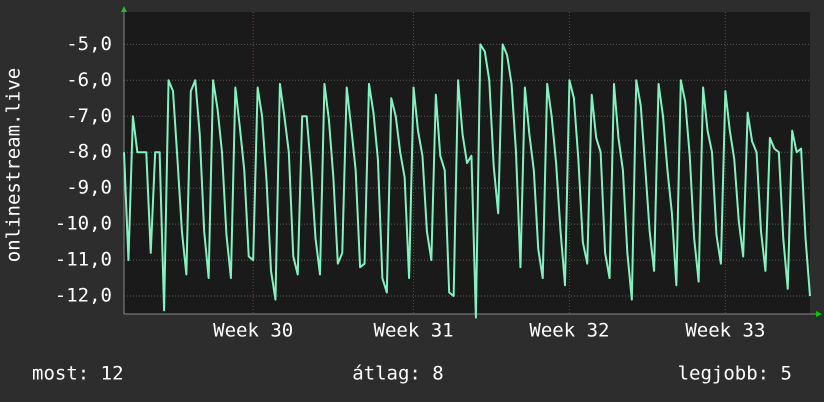 This screenshot has height=402, width=824. I want to click on y-tick-label: -7,0, so click(89, 116).